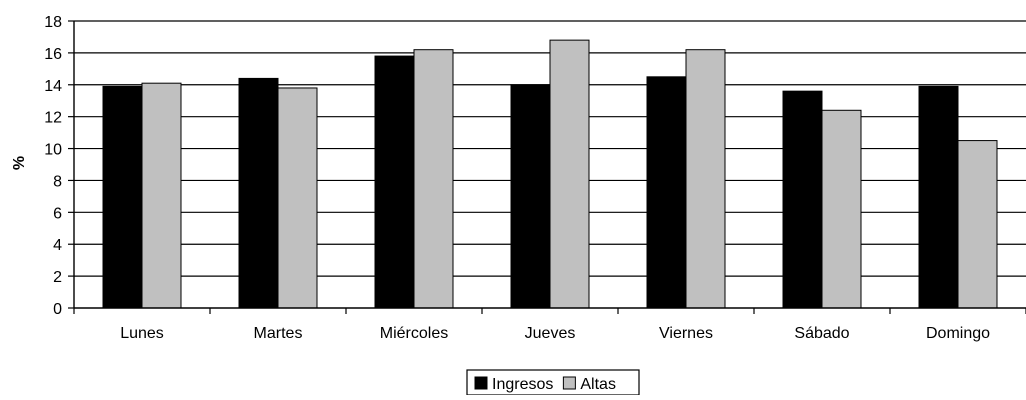  Describe the element at coordinates (821, 333) in the screenshot. I see `x-category-label: Sábado` at that location.